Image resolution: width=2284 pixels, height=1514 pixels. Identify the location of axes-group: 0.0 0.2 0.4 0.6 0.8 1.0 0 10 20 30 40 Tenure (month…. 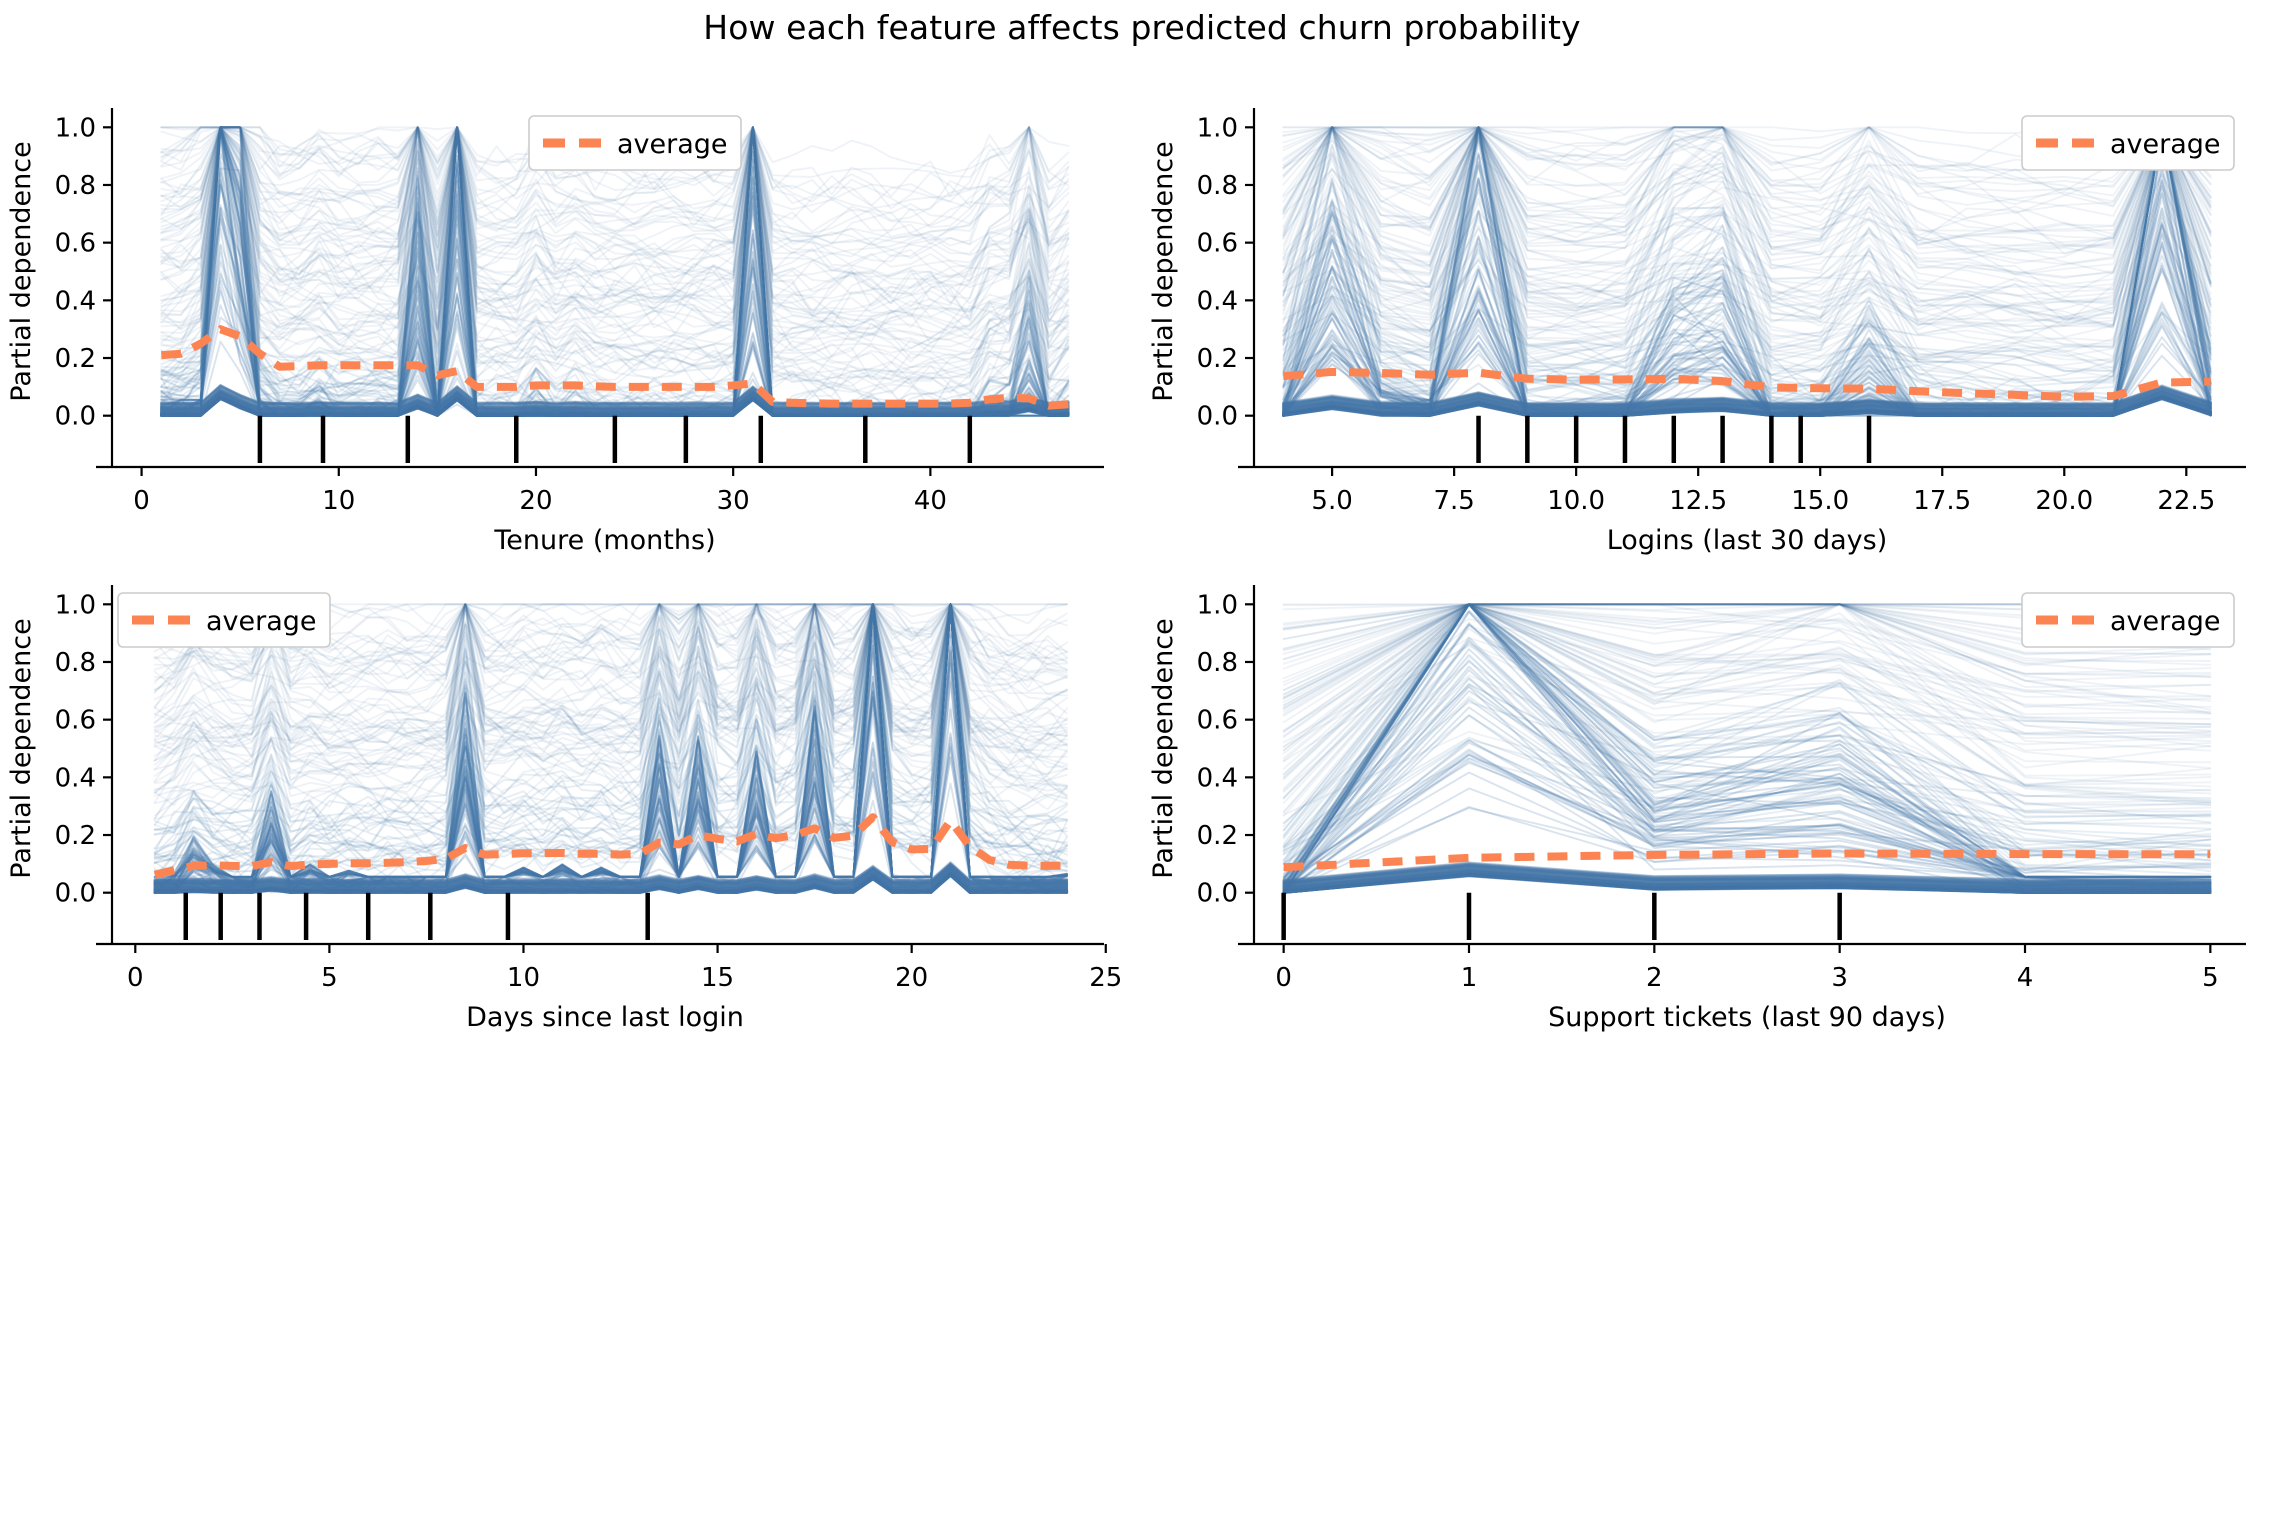
(555, 332).